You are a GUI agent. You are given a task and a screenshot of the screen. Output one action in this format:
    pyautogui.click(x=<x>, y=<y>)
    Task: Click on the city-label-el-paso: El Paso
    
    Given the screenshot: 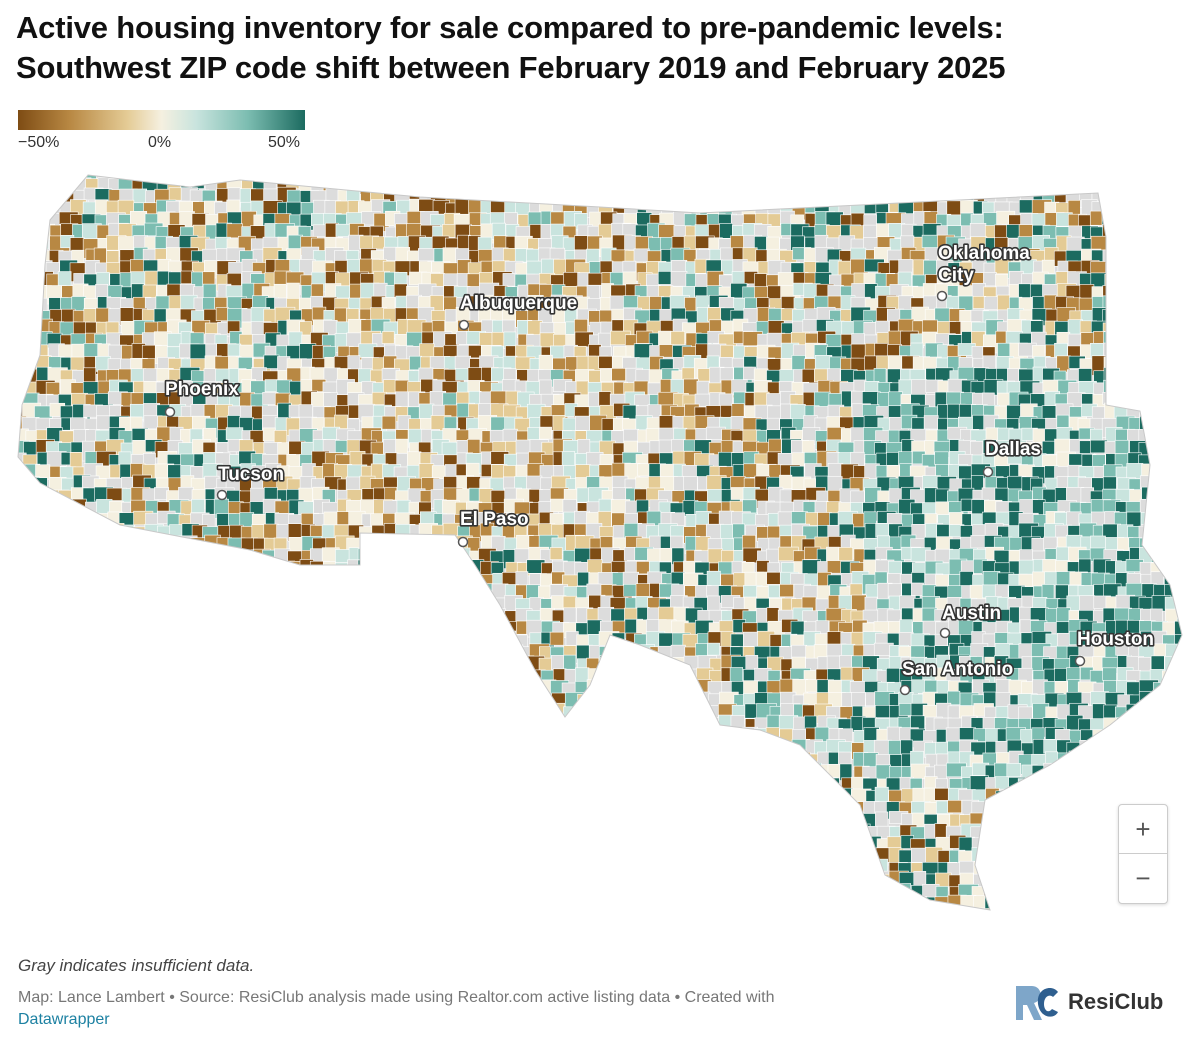 What is the action you would take?
    pyautogui.click(x=494, y=519)
    